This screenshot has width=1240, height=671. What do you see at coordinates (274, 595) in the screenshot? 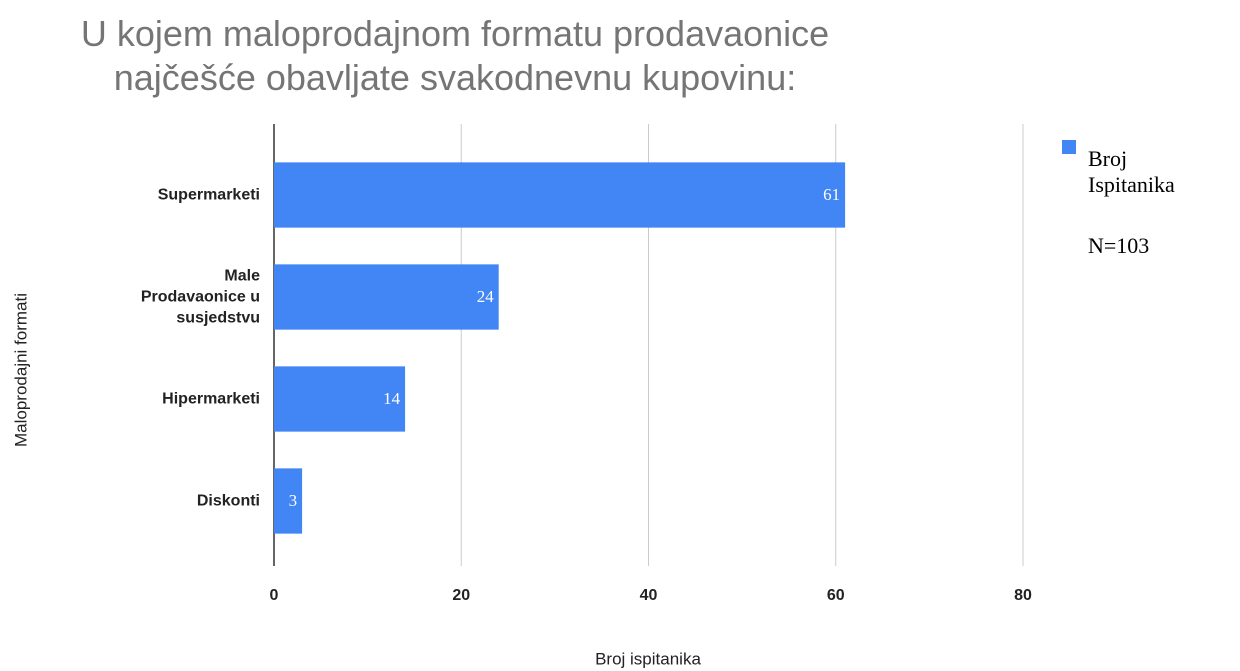
I see `x-tick-label: 0` at bounding box center [274, 595].